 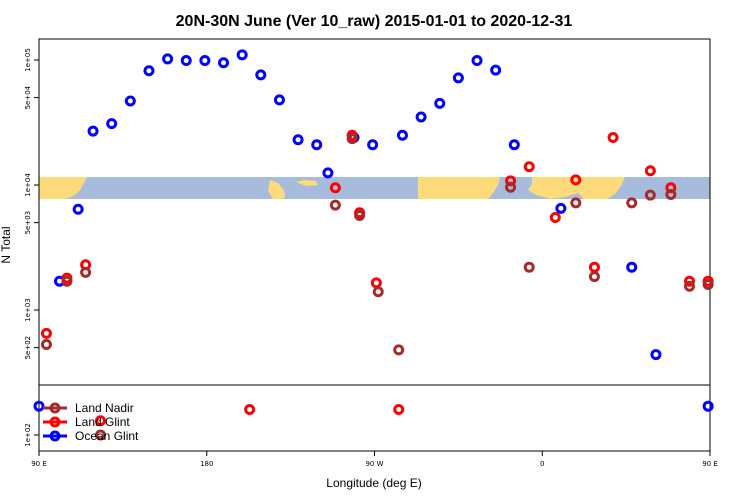 I want to click on world-map-strip, so click(x=374, y=188).